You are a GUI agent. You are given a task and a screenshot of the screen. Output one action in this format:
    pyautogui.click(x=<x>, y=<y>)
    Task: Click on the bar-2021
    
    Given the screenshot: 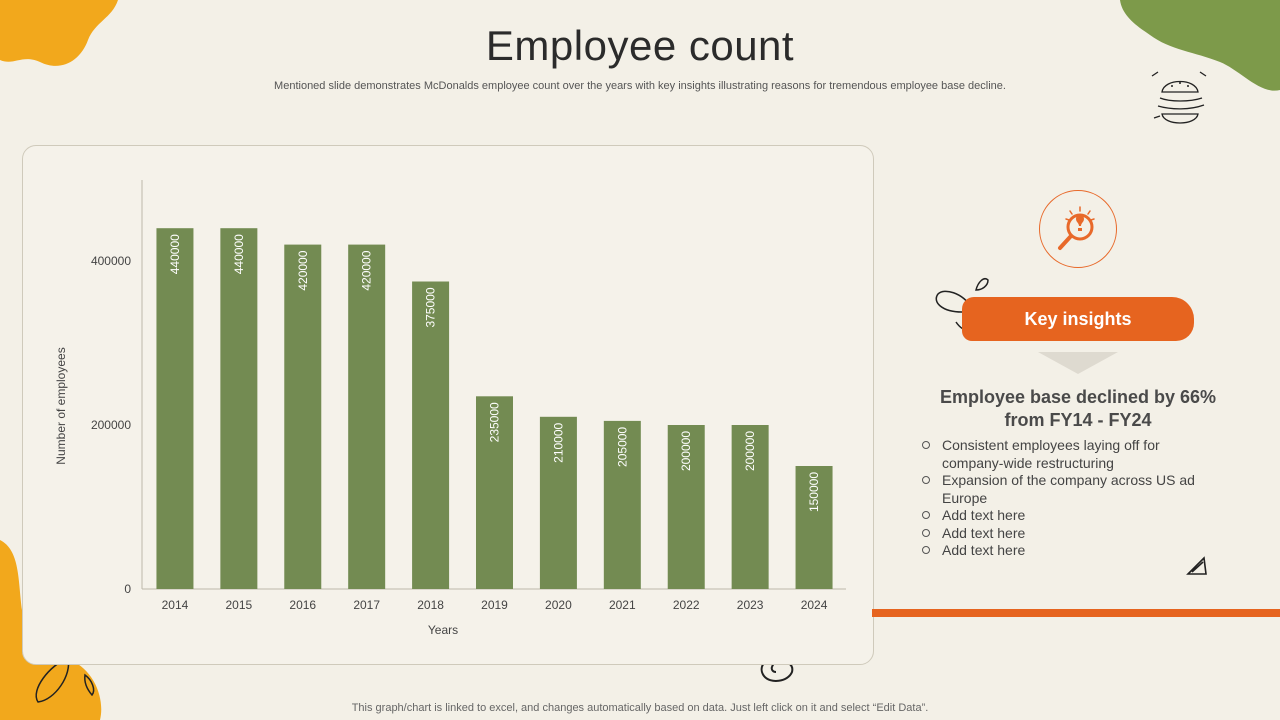 What is the action you would take?
    pyautogui.click(x=622, y=504)
    